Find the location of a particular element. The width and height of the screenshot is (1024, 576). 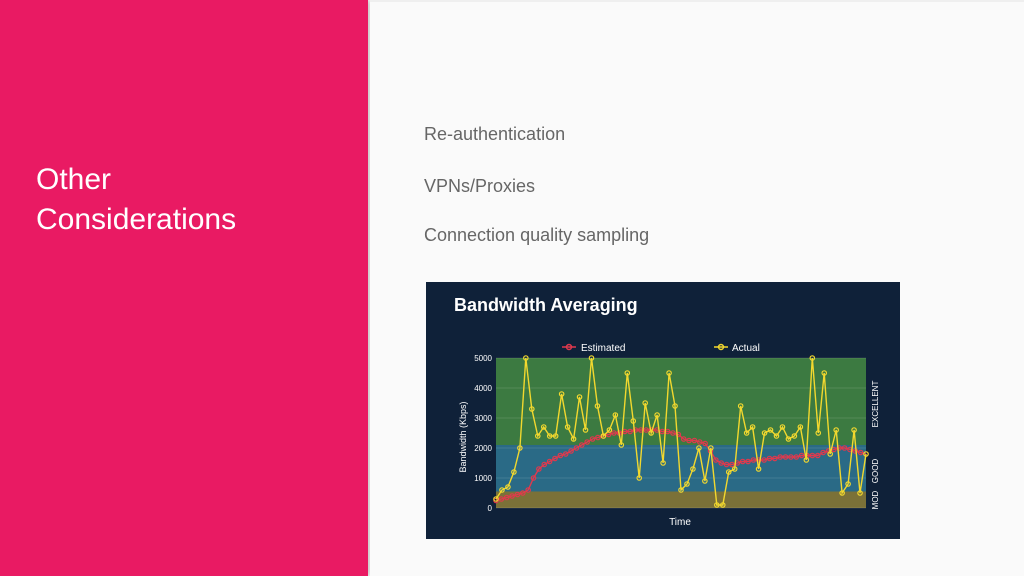

y-tick-label: 5000 is located at coordinates (483, 358).